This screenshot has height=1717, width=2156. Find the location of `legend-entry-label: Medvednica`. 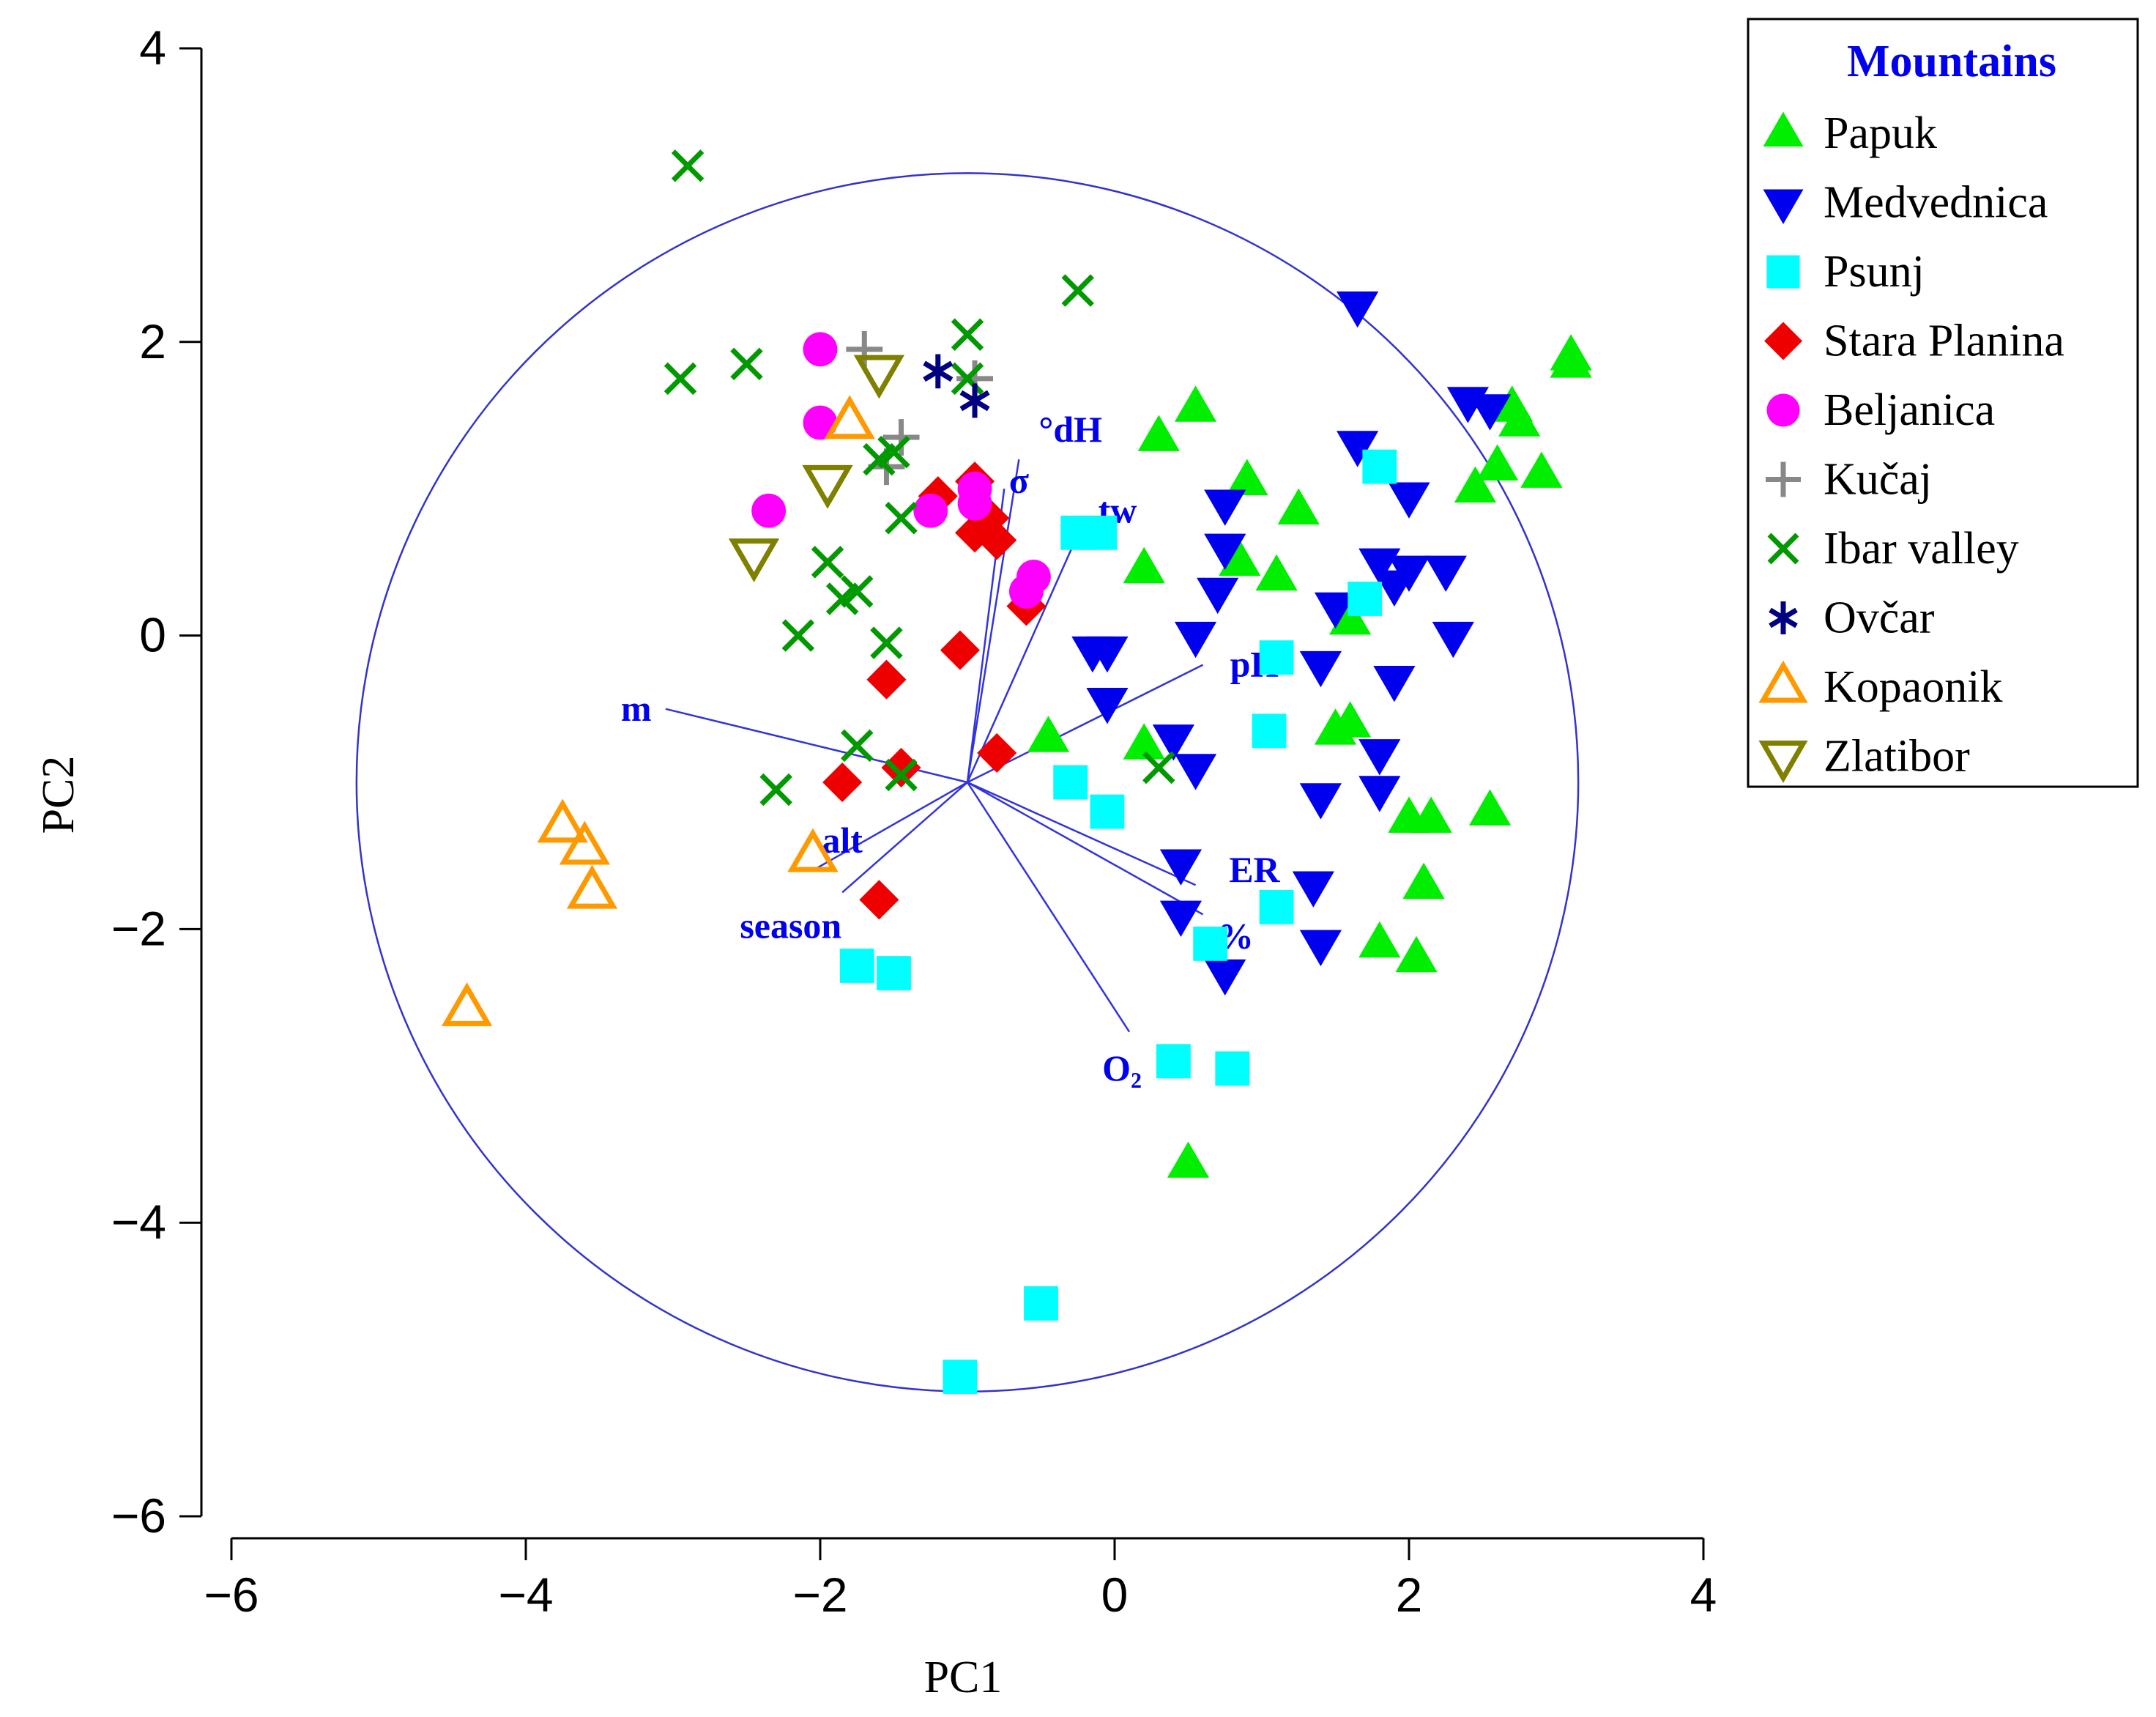

legend-entry-label: Medvednica is located at coordinates (1936, 203).